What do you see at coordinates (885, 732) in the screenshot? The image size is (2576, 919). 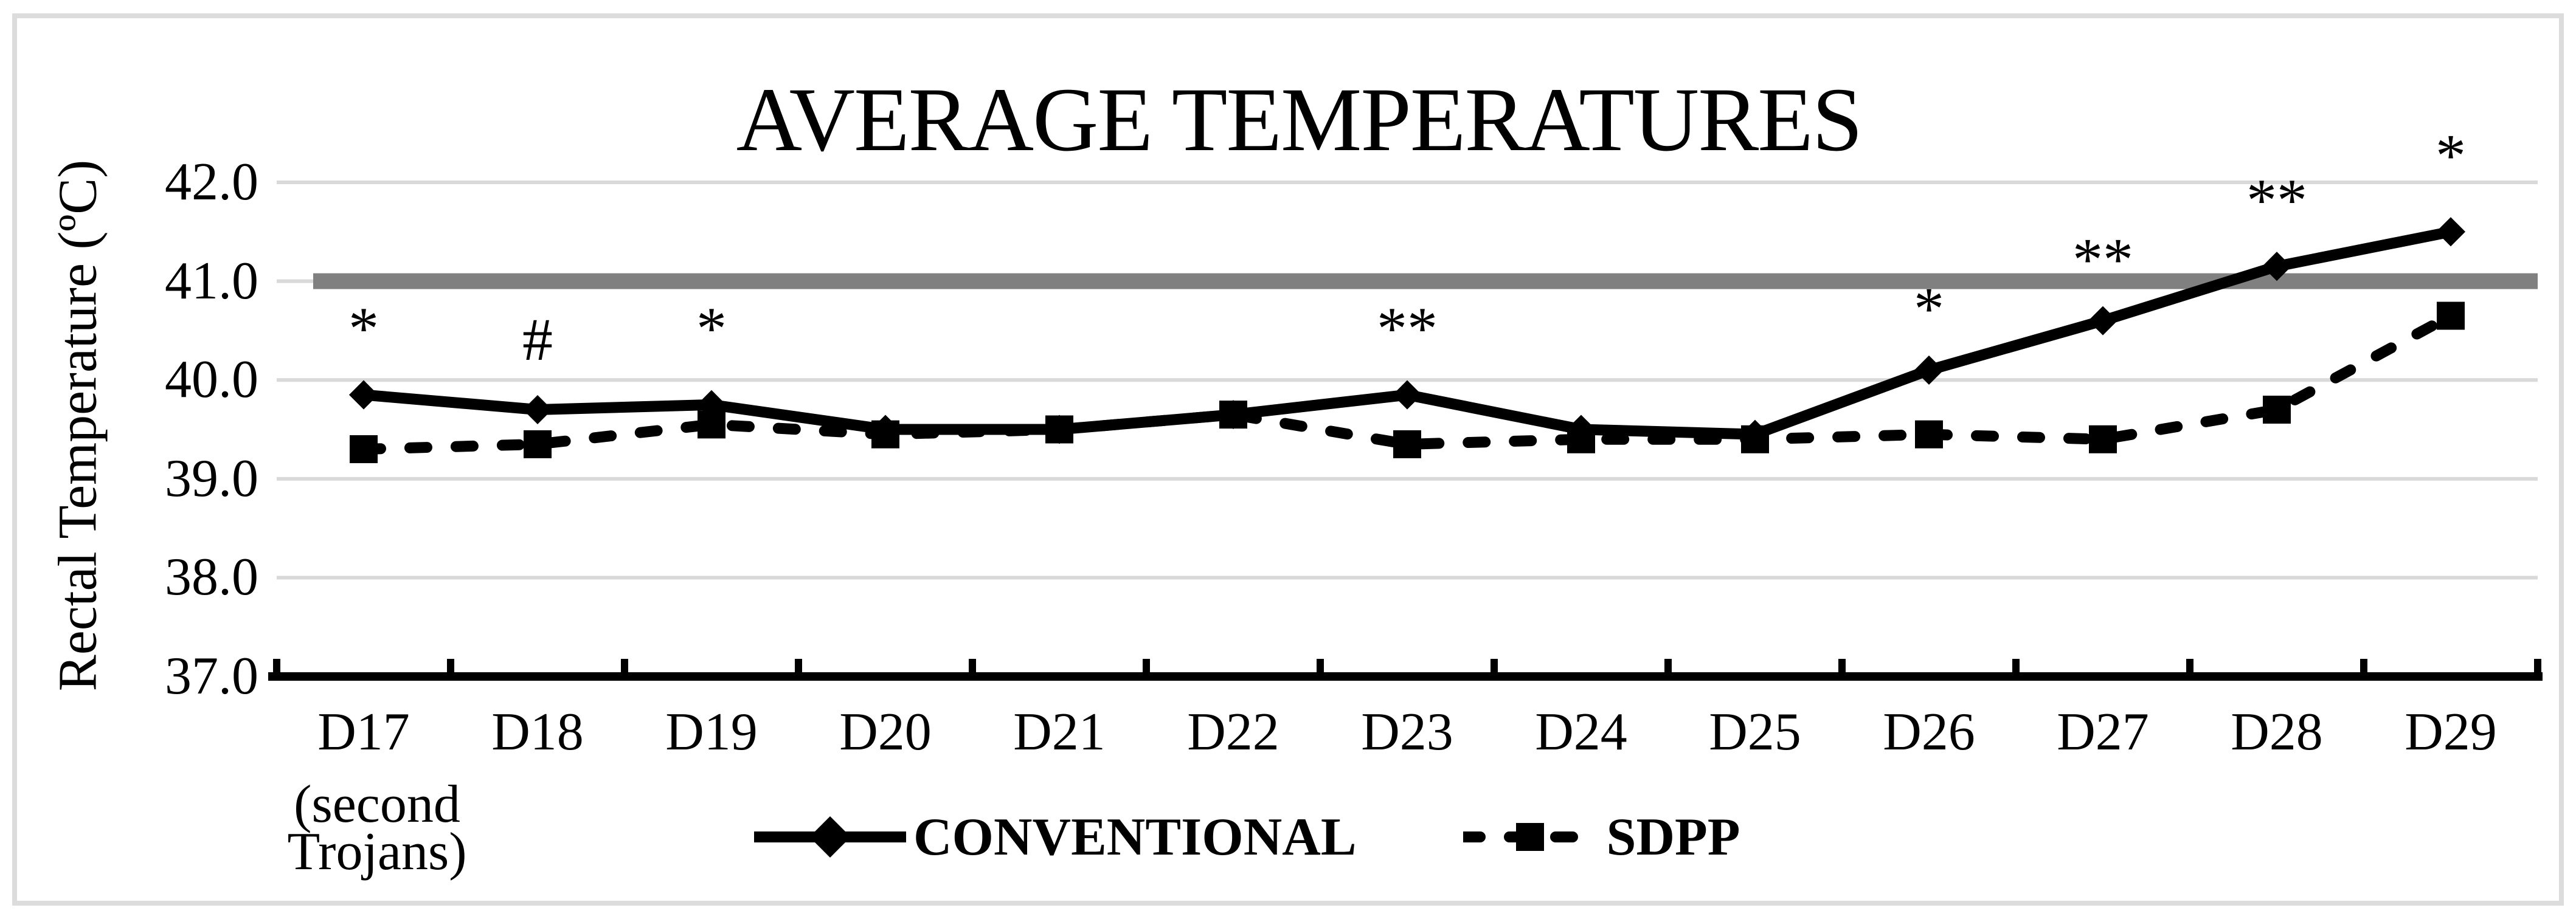 I see `x-tick-label: D20` at bounding box center [885, 732].